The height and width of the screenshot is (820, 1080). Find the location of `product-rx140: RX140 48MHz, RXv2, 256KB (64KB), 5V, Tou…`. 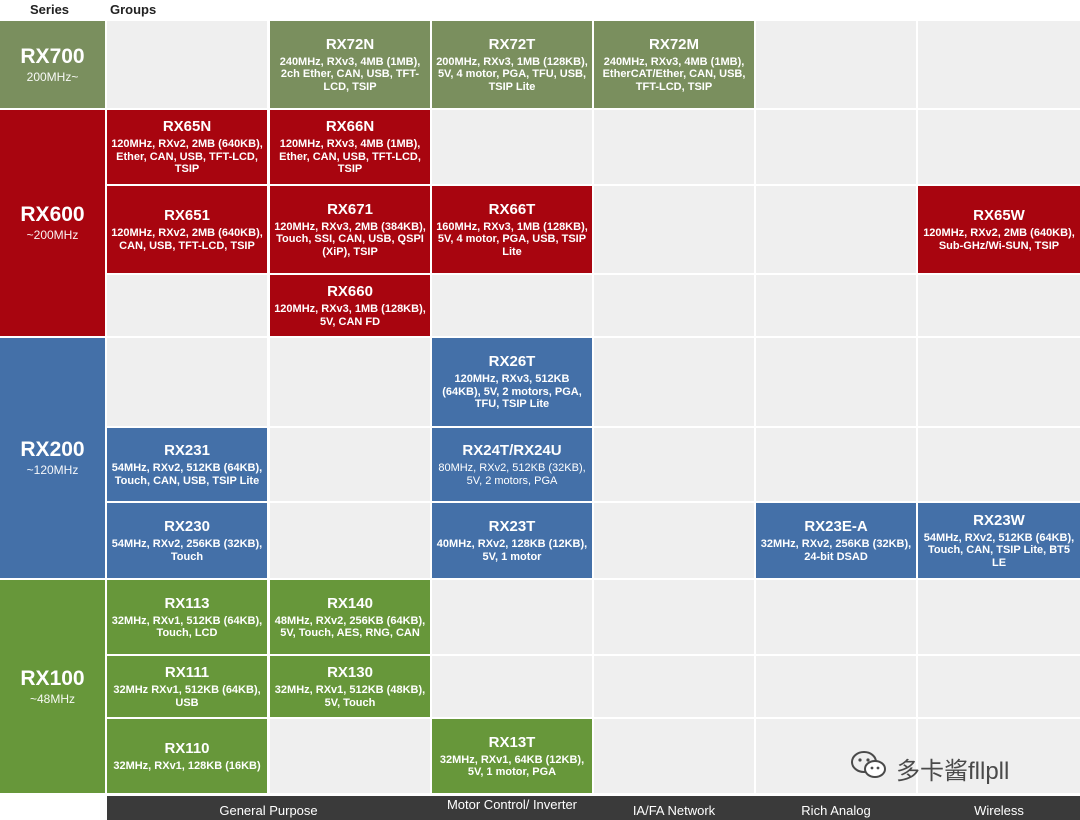

product-rx140: RX140 48MHz, RXv2, 256KB (64KB), 5V, Tou… is located at coordinates (350, 617).